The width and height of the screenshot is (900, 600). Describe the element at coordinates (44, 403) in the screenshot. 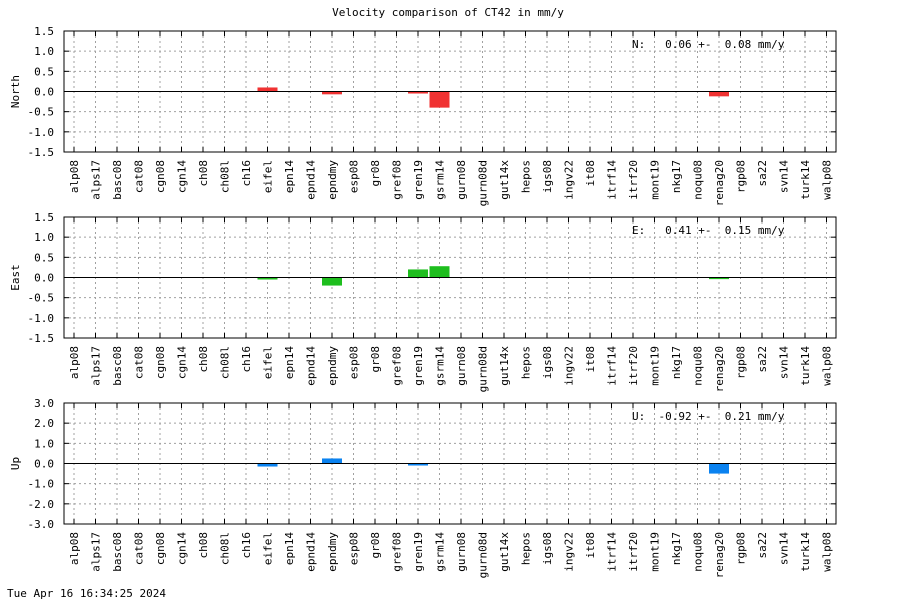

I see `ytick-label: 3.0` at that location.